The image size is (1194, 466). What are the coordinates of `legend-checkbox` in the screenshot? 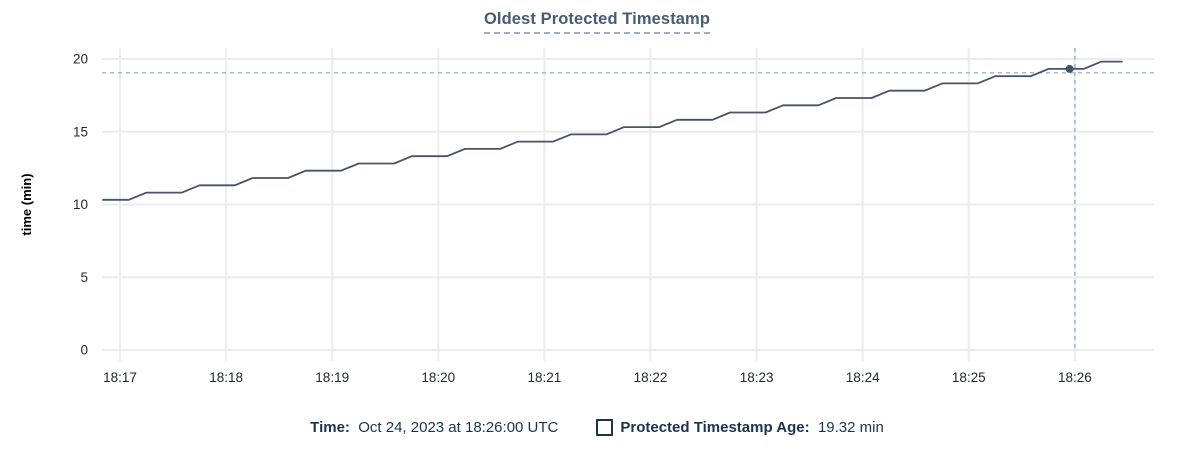 It's located at (605, 427).